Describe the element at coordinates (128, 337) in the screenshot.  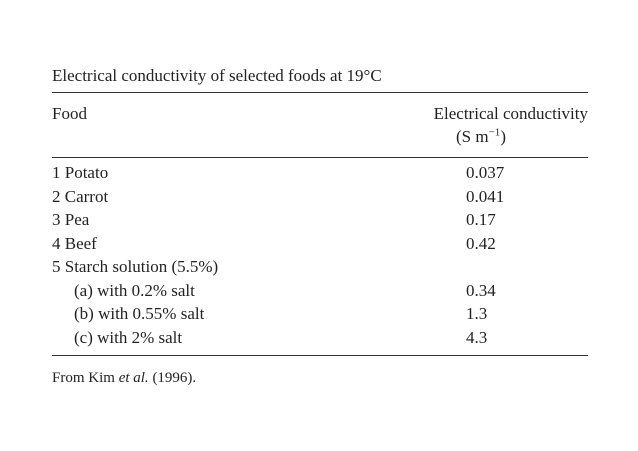
I see `row-label: (c) with 2% salt` at that location.